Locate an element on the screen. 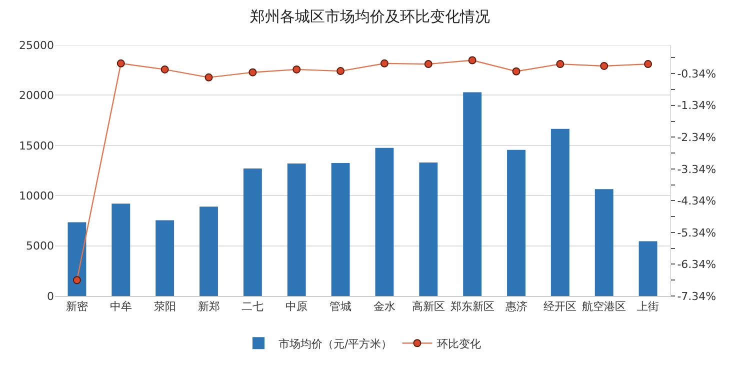 The image size is (740, 370). y-tick-label: 5000 is located at coordinates (40, 246).